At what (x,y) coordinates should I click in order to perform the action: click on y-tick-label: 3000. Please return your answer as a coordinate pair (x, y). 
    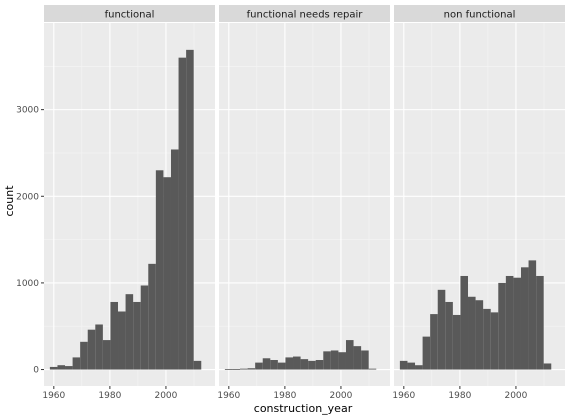
    Looking at the image, I should click on (27, 111).